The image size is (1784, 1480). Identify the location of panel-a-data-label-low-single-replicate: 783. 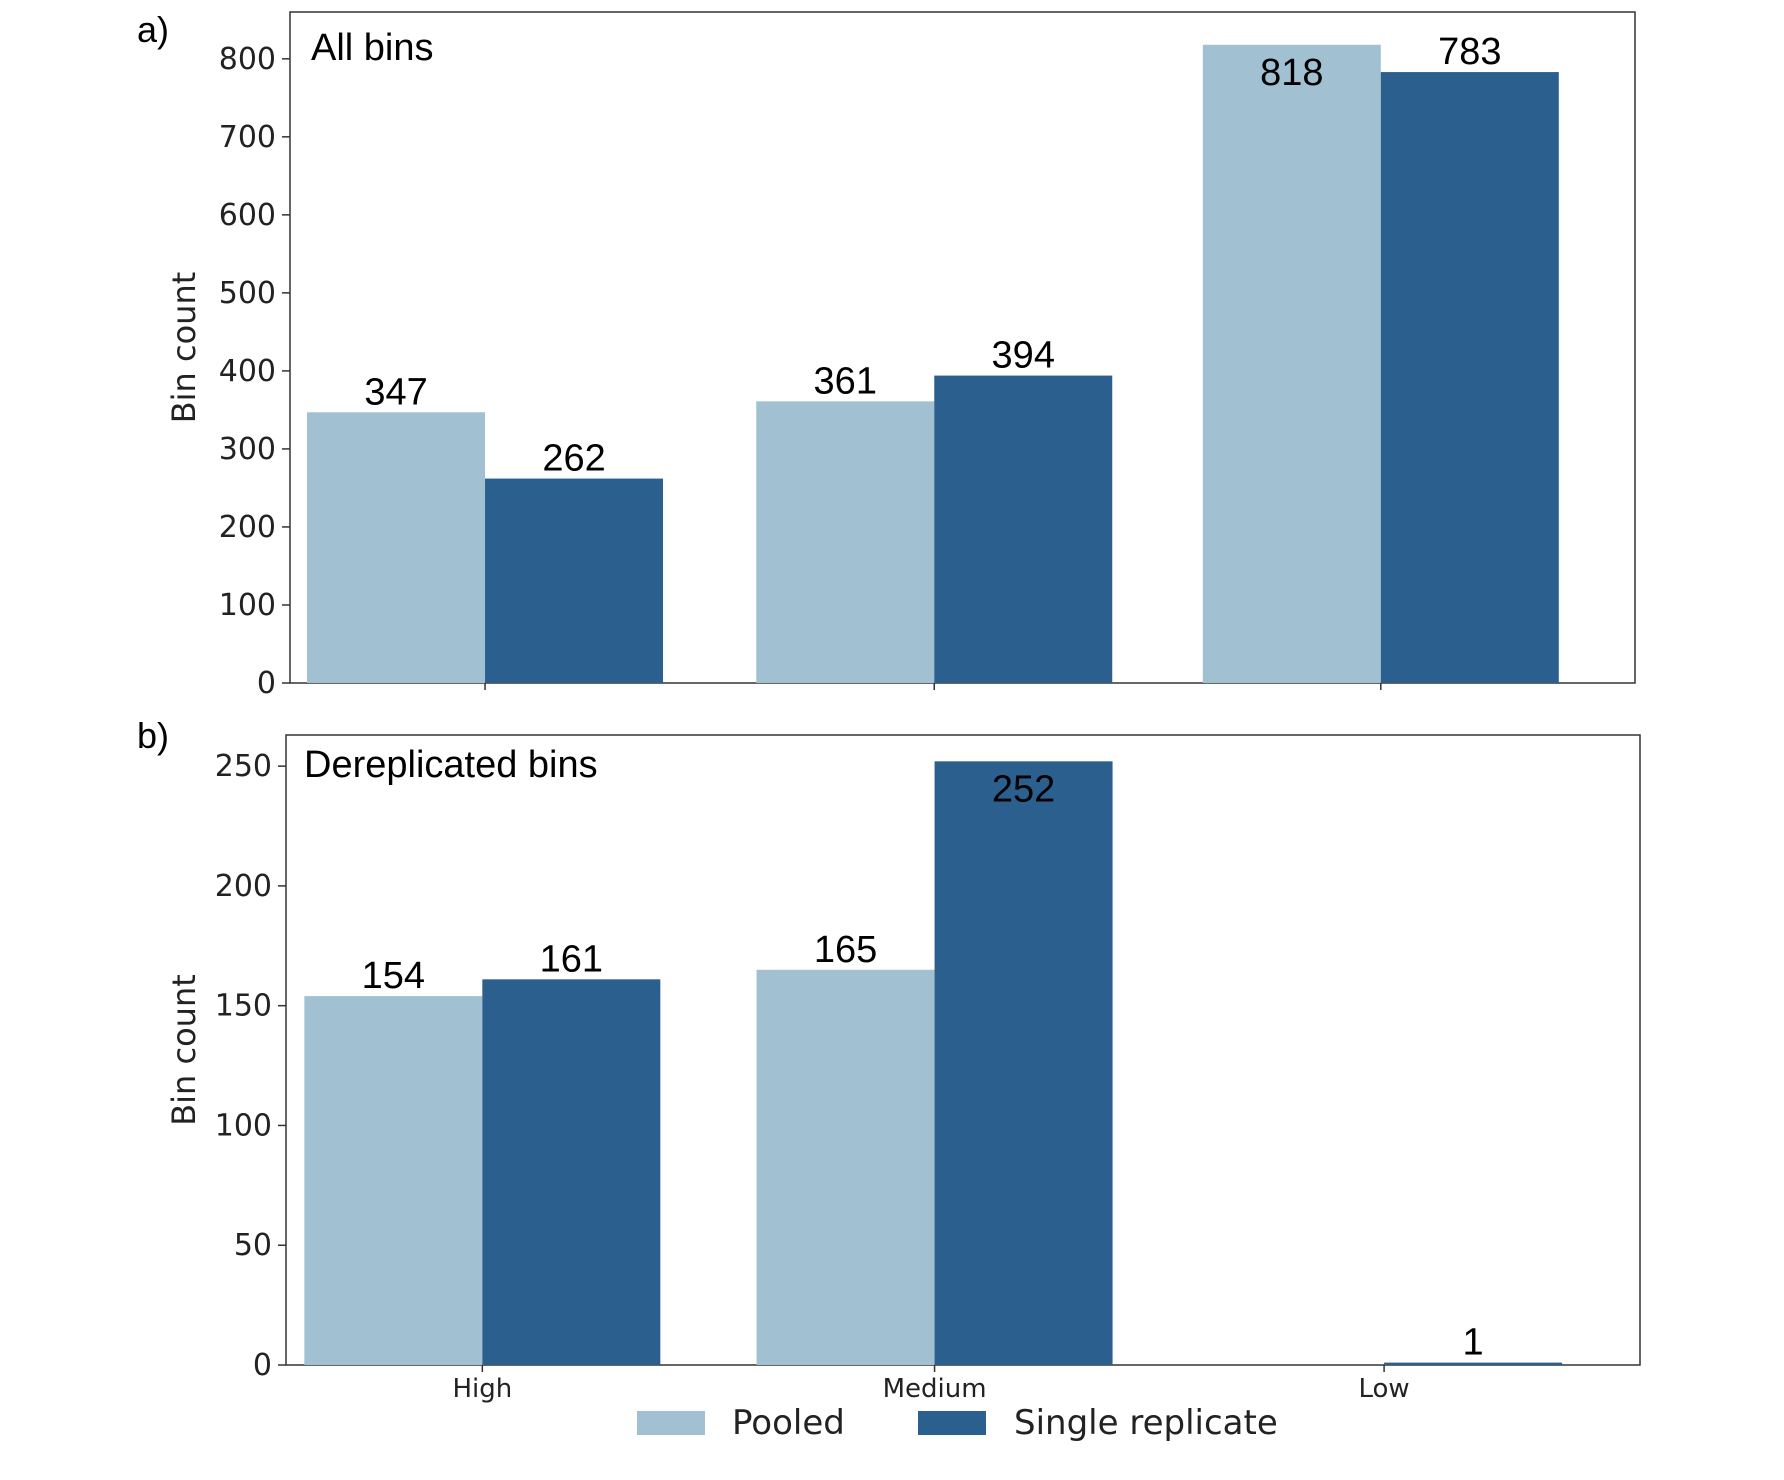
(1469, 52).